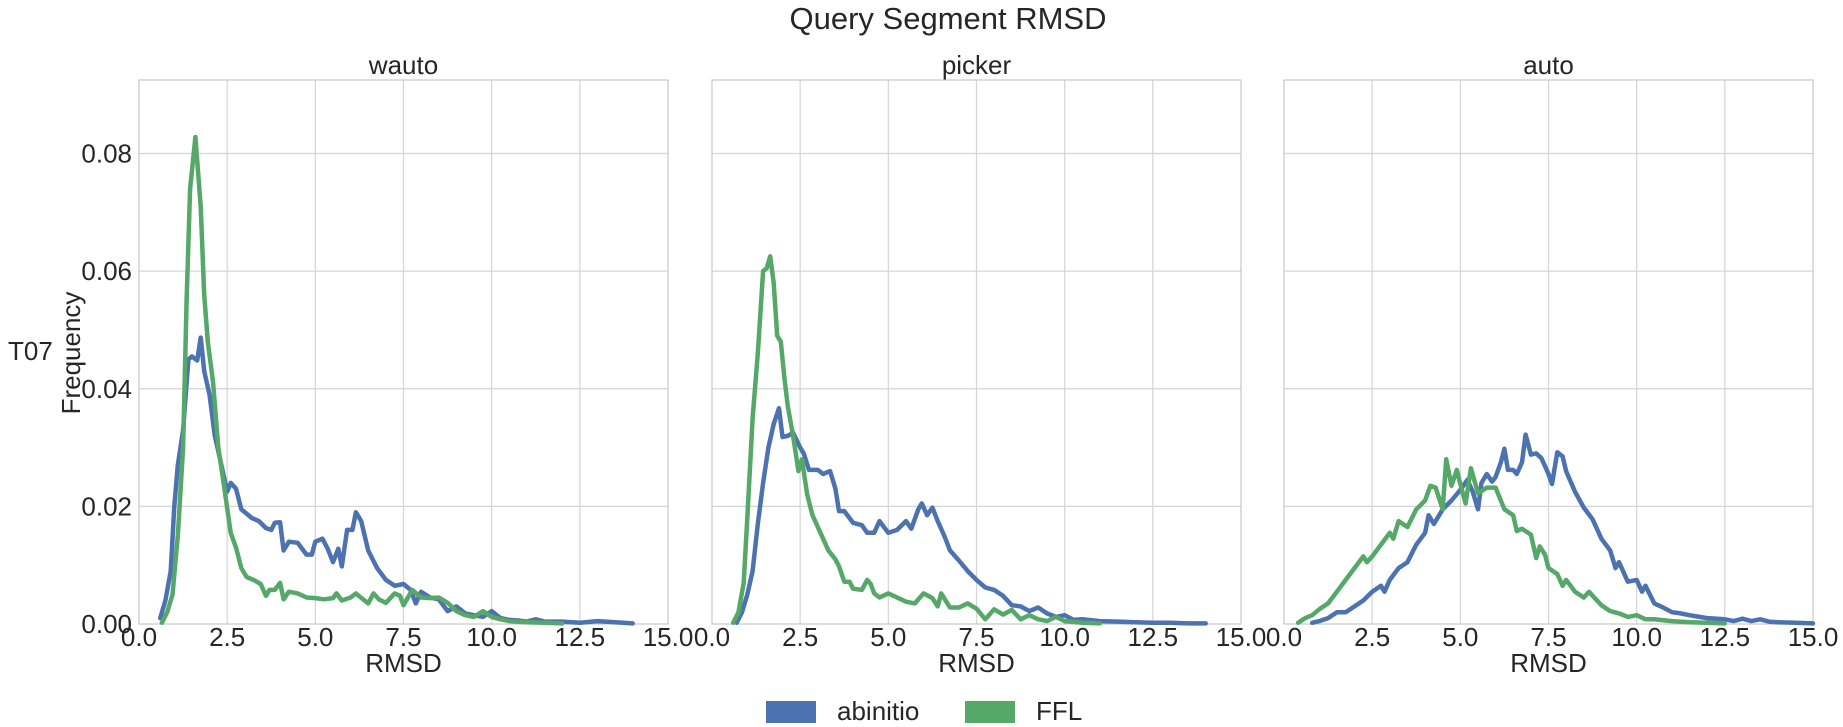  What do you see at coordinates (106, 389) in the screenshot?
I see `y-tick-label: 0.04` at bounding box center [106, 389].